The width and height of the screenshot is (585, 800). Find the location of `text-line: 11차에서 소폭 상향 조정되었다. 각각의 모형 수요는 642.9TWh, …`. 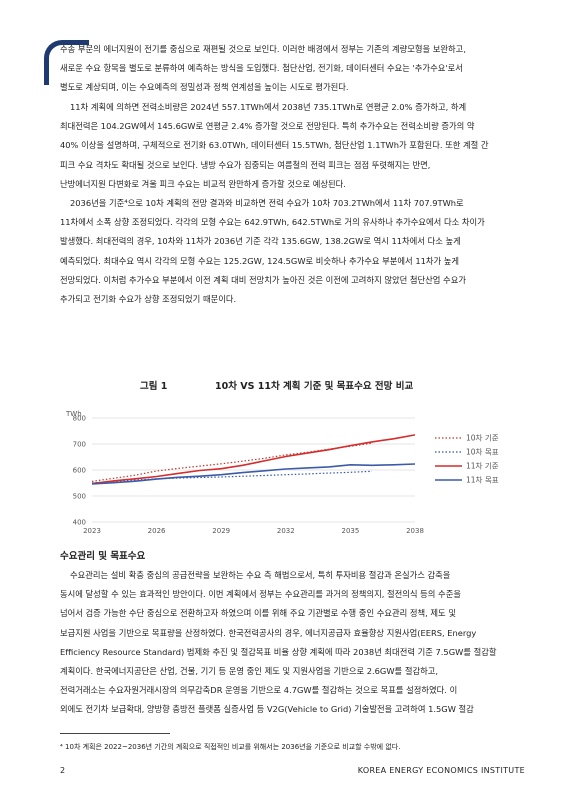

text-line: 11차에서 소폭 상향 조정되었다. 각각의 모형 수요는 642.9TWh, … is located at coordinates (272, 222).